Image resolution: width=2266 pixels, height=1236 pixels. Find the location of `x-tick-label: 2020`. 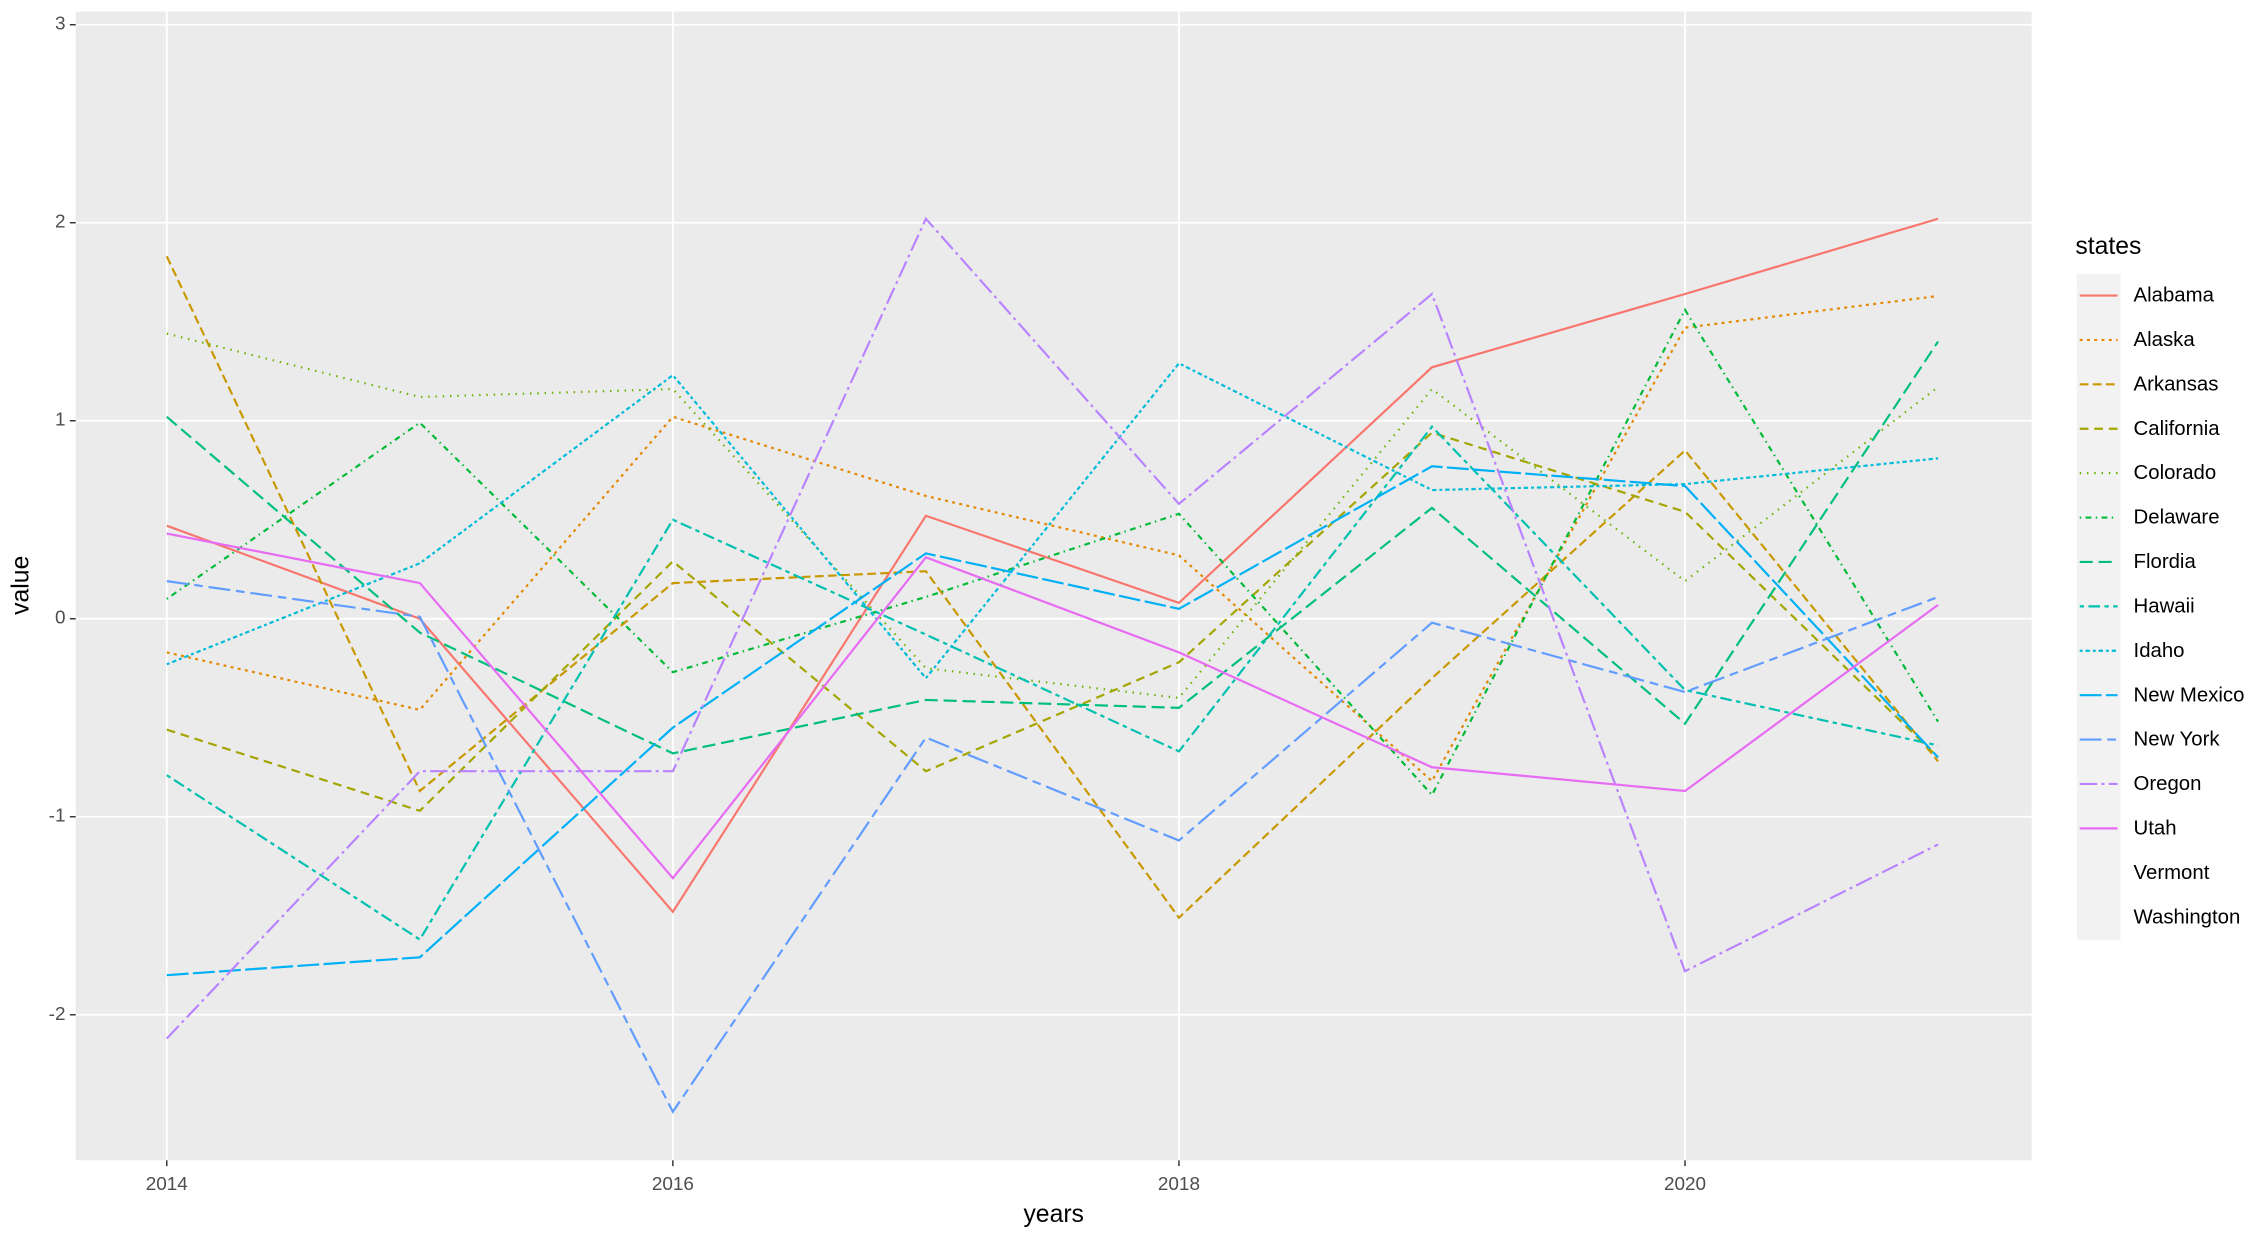

x-tick-label: 2020 is located at coordinates (1685, 1184).